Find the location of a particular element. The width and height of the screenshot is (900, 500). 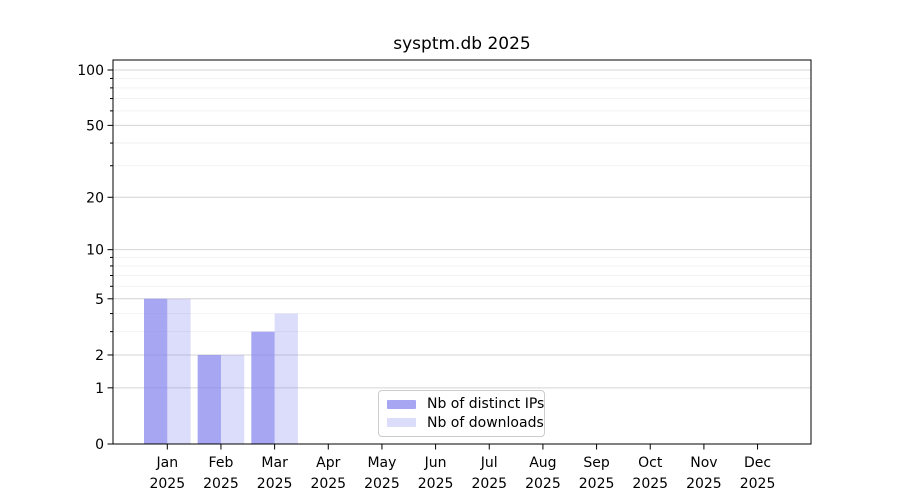

y-tick-label: 20 is located at coordinates (95, 198).